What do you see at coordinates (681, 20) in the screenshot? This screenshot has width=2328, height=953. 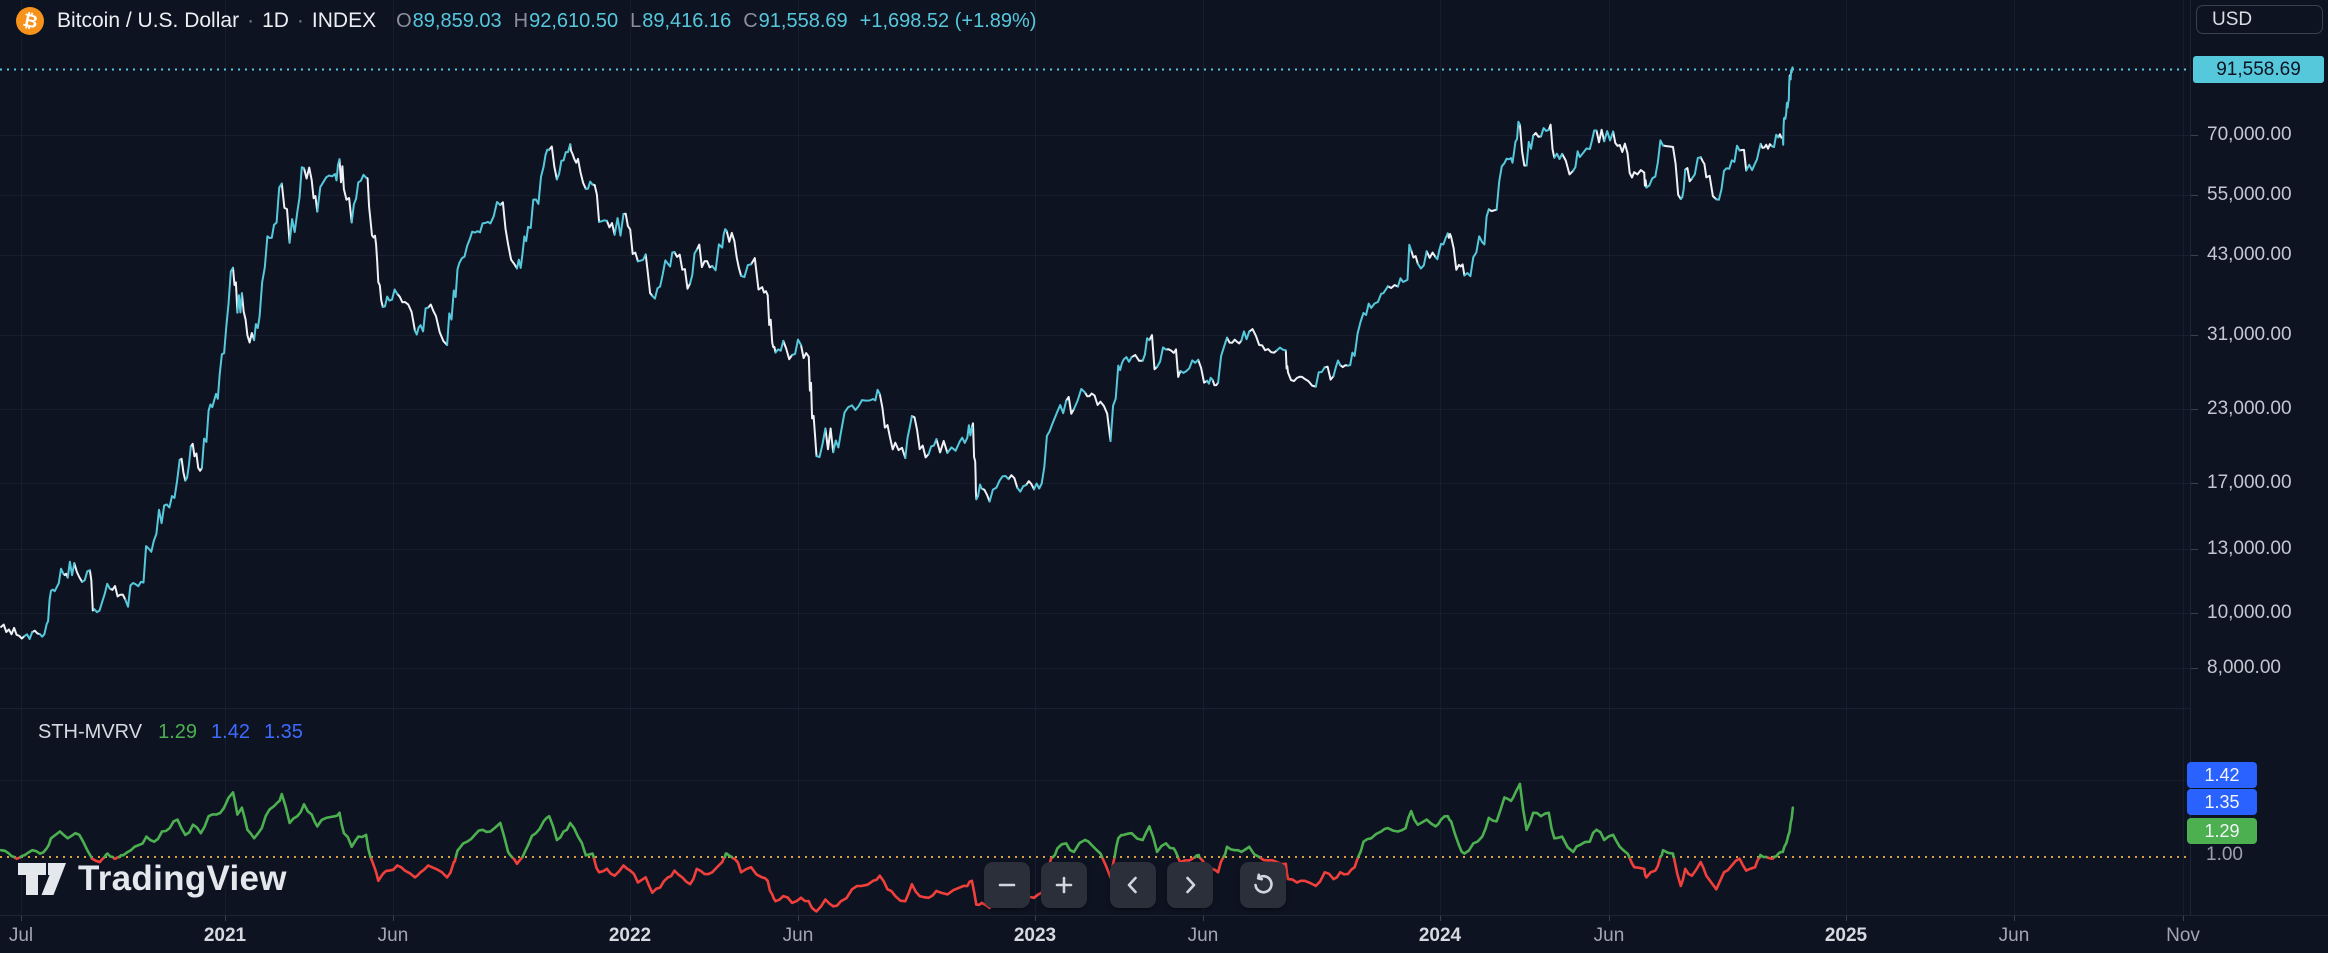 I see `low-value: L89,416.16` at bounding box center [681, 20].